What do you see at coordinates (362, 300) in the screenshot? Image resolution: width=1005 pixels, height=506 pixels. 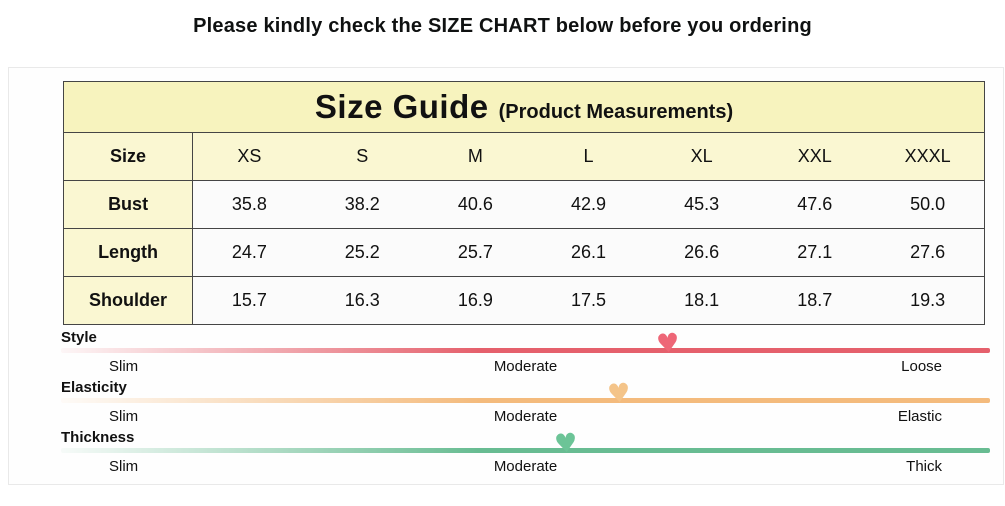 I see `measurement-cell: 16.3` at bounding box center [362, 300].